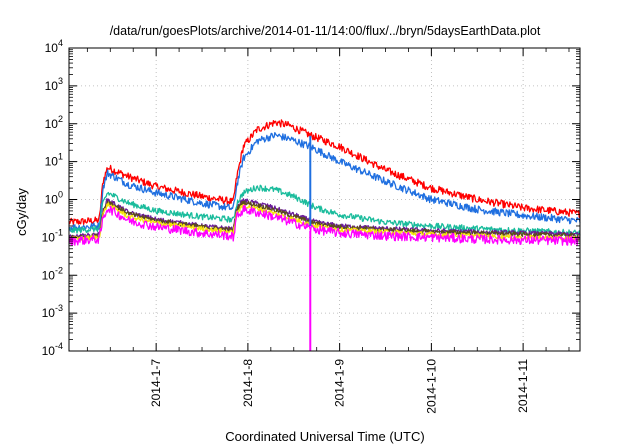 Image resolution: width=640 pixels, height=448 pixels. Describe the element at coordinates (60, 157) in the screenshot. I see `y-tick-exponent: 1` at that location.